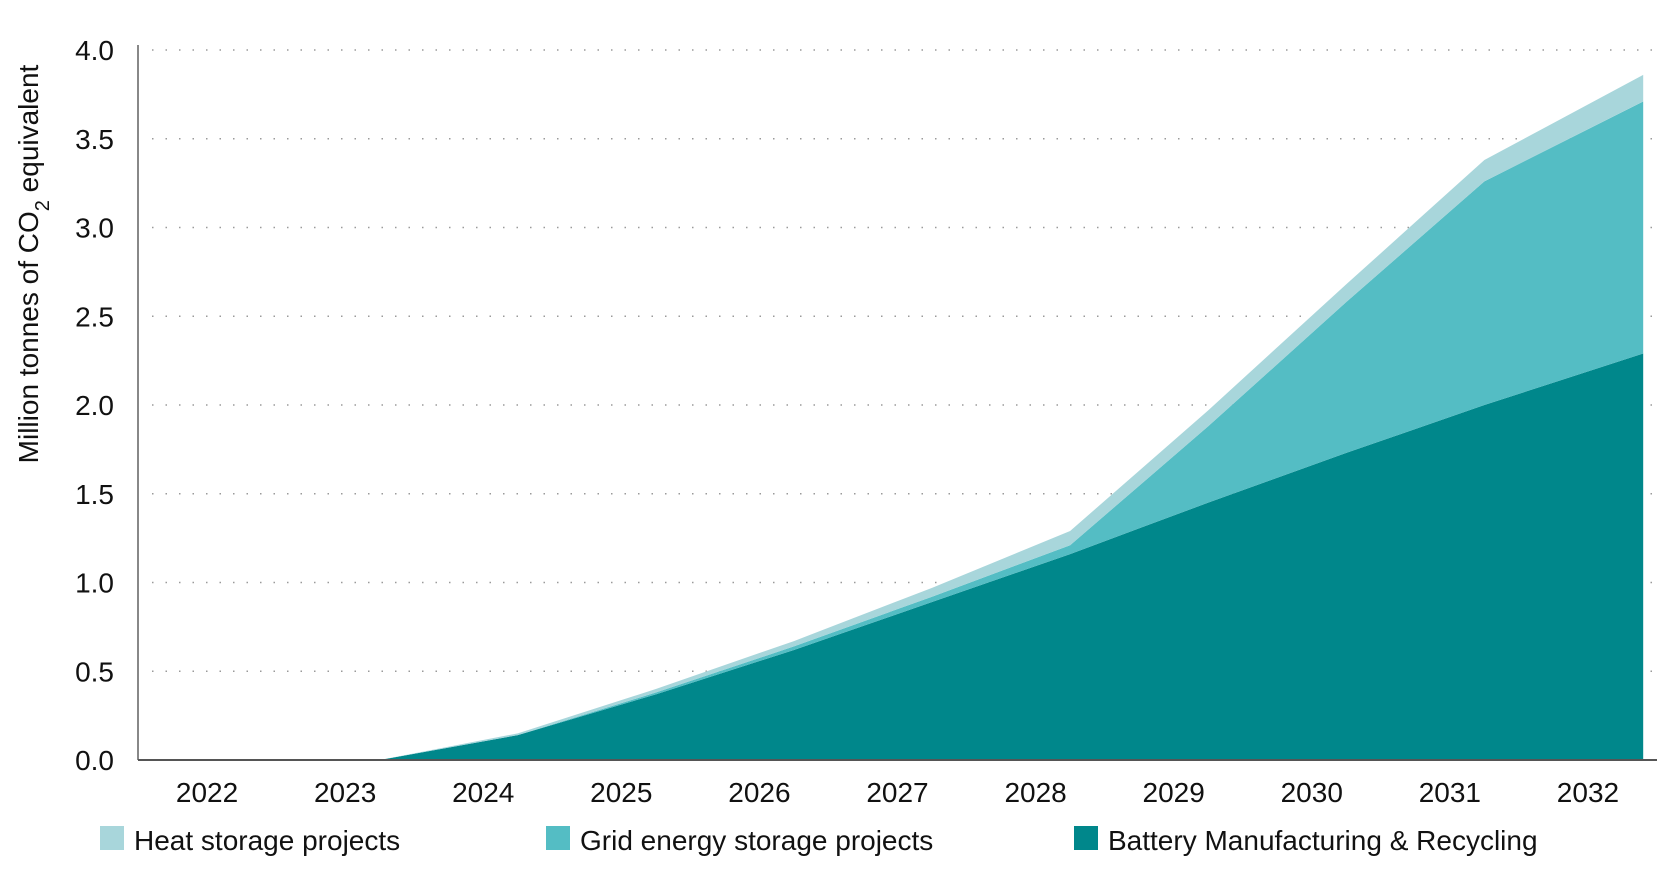  Describe the element at coordinates (94, 494) in the screenshot. I see `y-tick-label: 1.5` at that location.